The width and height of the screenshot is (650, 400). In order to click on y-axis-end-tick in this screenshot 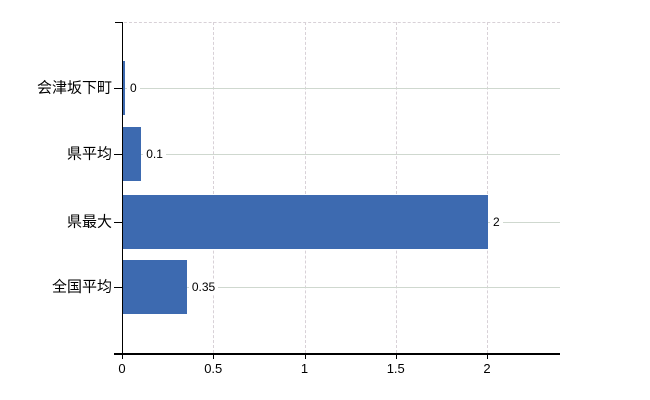, I will do `click(118, 22)`.